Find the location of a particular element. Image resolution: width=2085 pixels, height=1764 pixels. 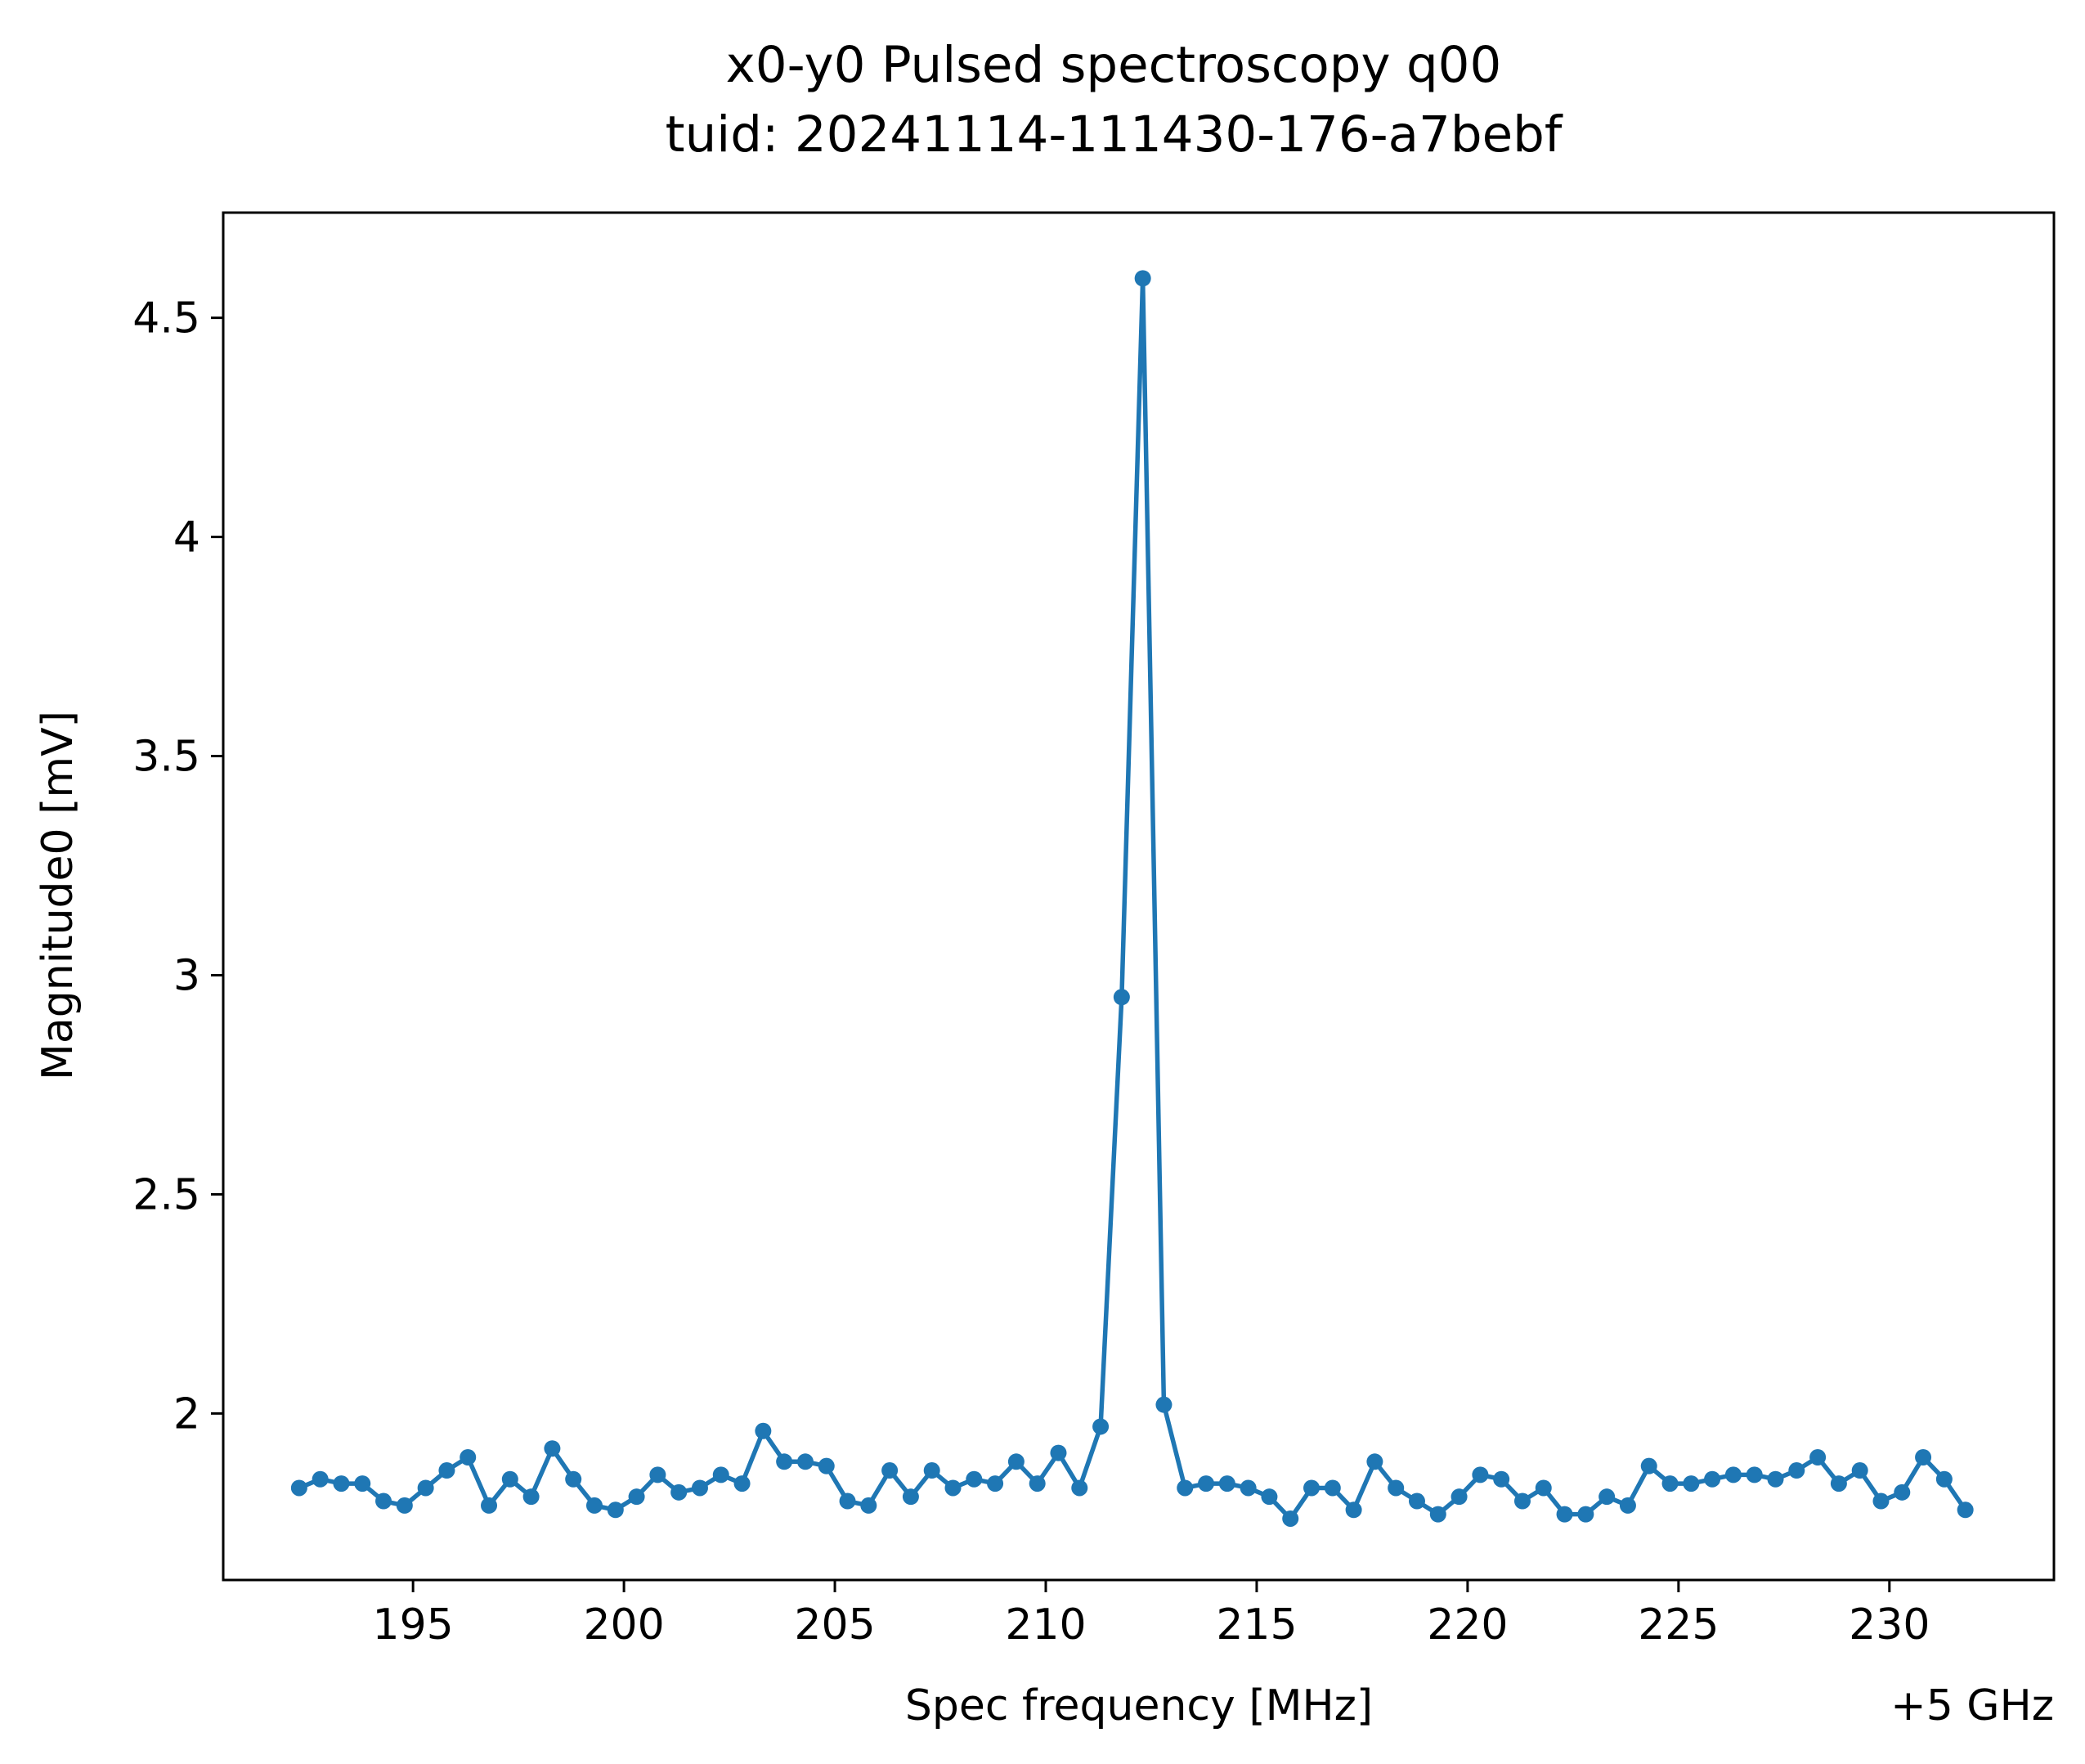

y-tick-label: 3.5 is located at coordinates (166, 757).